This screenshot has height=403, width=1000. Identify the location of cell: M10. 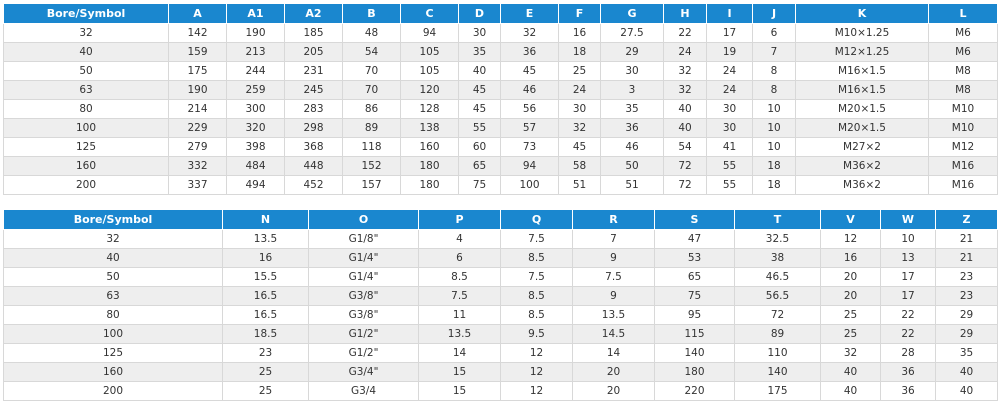
(963, 109).